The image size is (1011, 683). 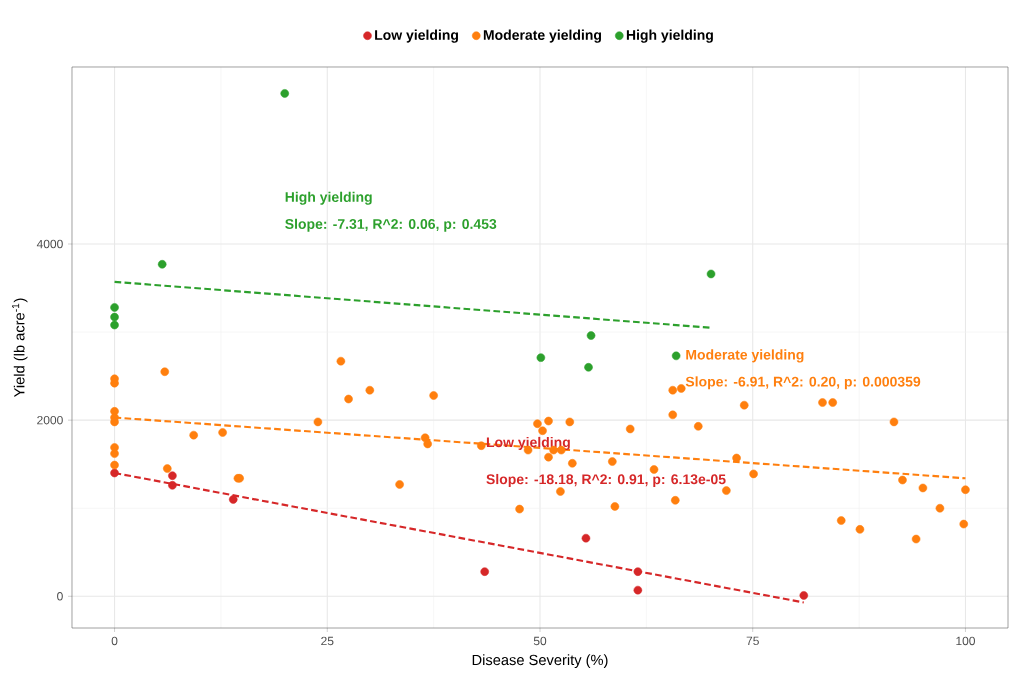 I want to click on y-tick-label: 4000, so click(x=49, y=244).